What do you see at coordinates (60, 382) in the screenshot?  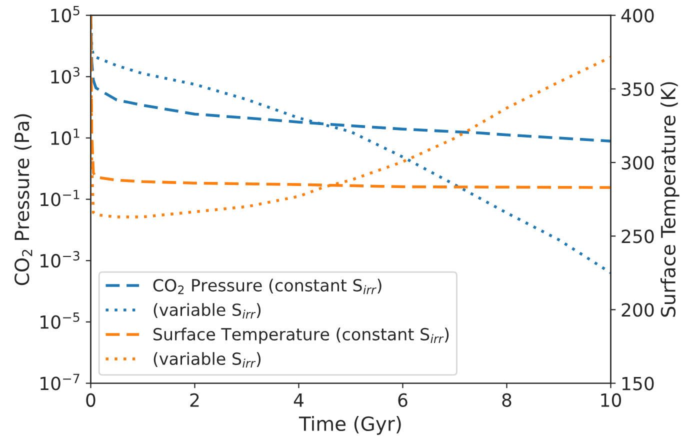 I see `y-tick-label: 10$^{−7}$` at bounding box center [60, 382].